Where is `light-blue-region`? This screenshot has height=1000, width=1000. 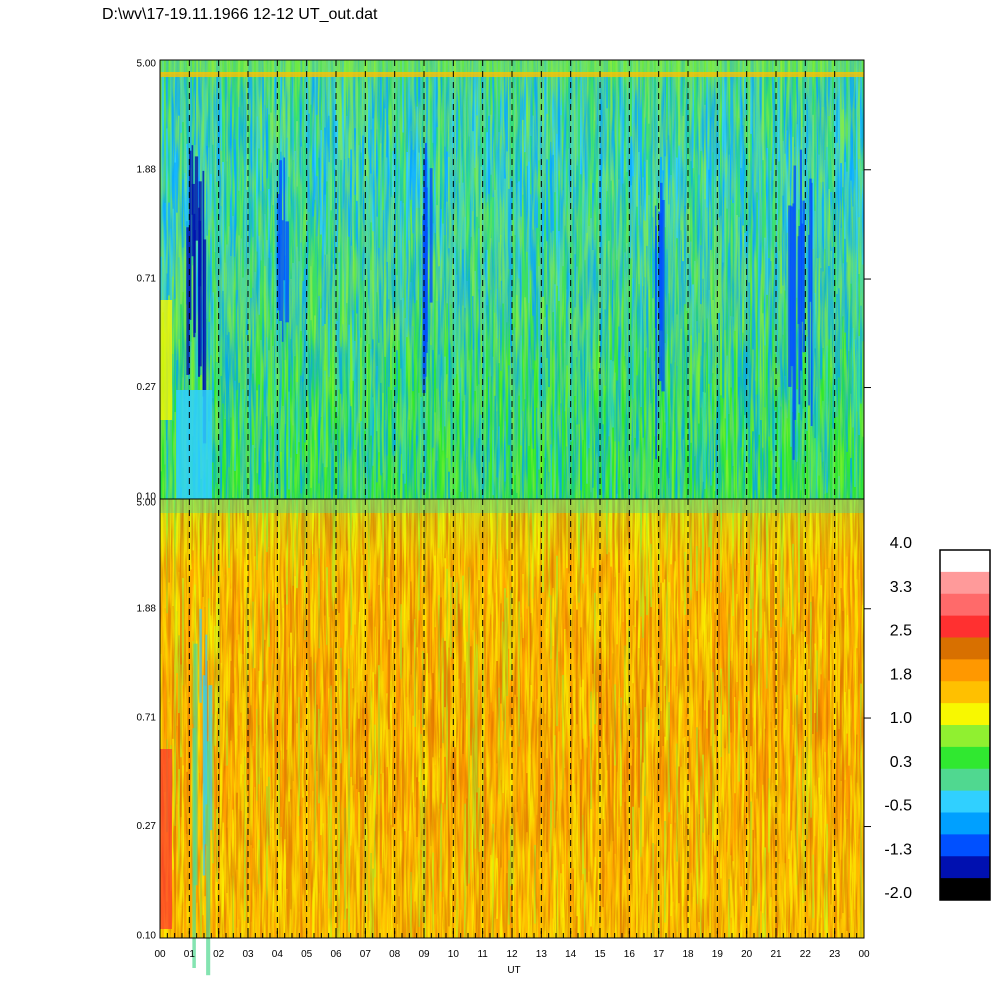
light-blue-region is located at coordinates (194, 444).